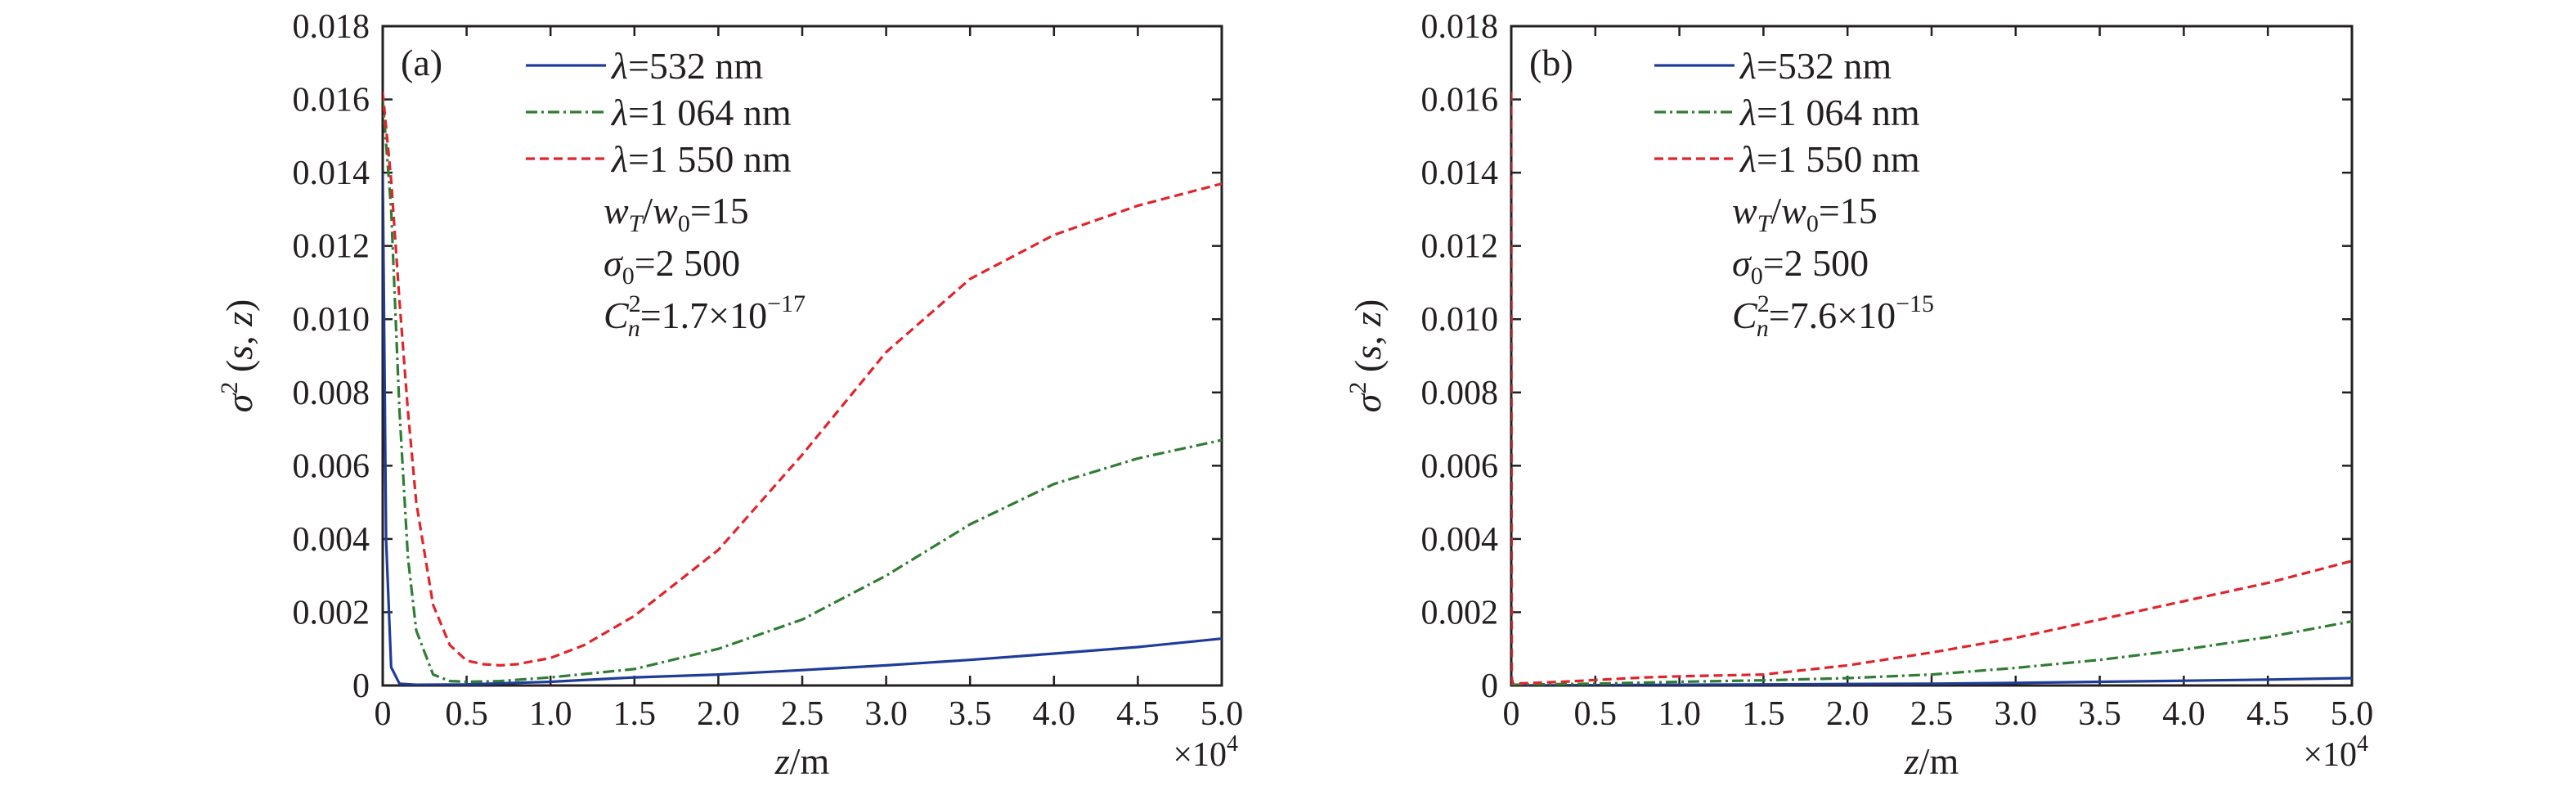  What do you see at coordinates (421, 62) in the screenshot?
I see `panel-label: (a)` at bounding box center [421, 62].